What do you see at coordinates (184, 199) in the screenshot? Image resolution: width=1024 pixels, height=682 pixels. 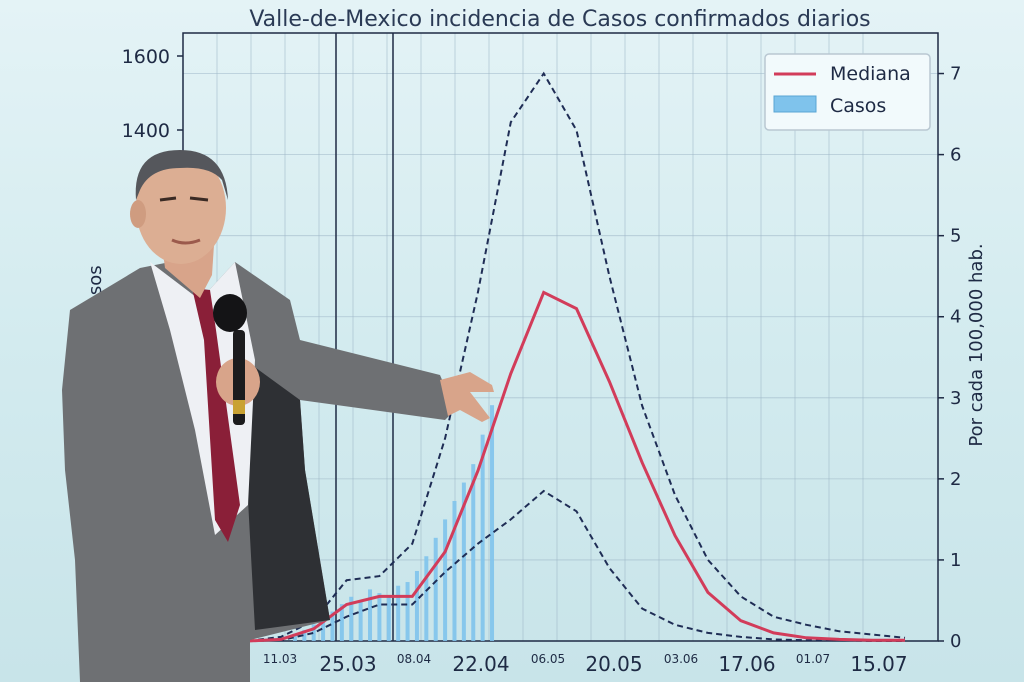 I see `presenter-eyes` at bounding box center [184, 199].